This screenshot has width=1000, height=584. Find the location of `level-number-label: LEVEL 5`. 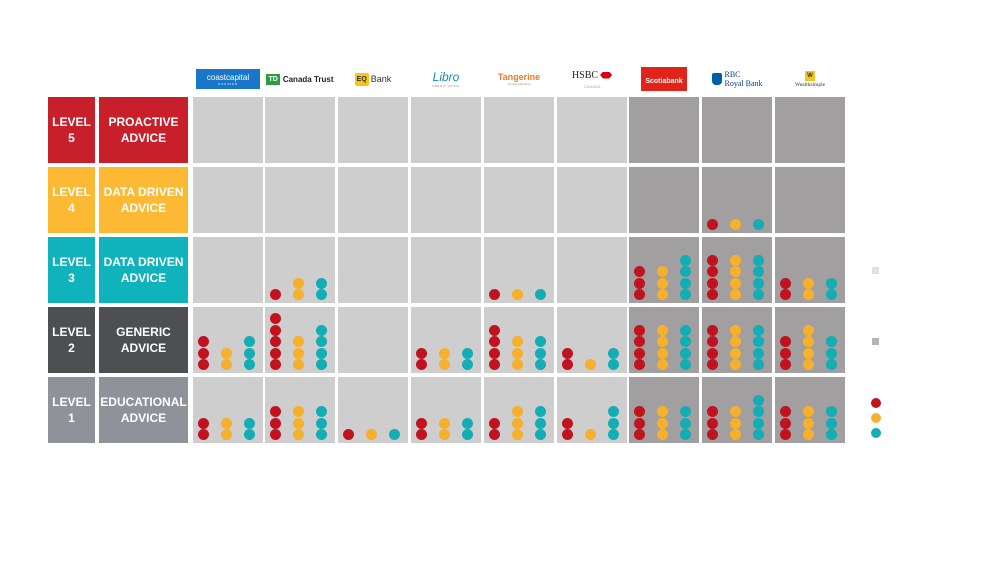

level-number-label: LEVEL 5 is located at coordinates (71, 130).